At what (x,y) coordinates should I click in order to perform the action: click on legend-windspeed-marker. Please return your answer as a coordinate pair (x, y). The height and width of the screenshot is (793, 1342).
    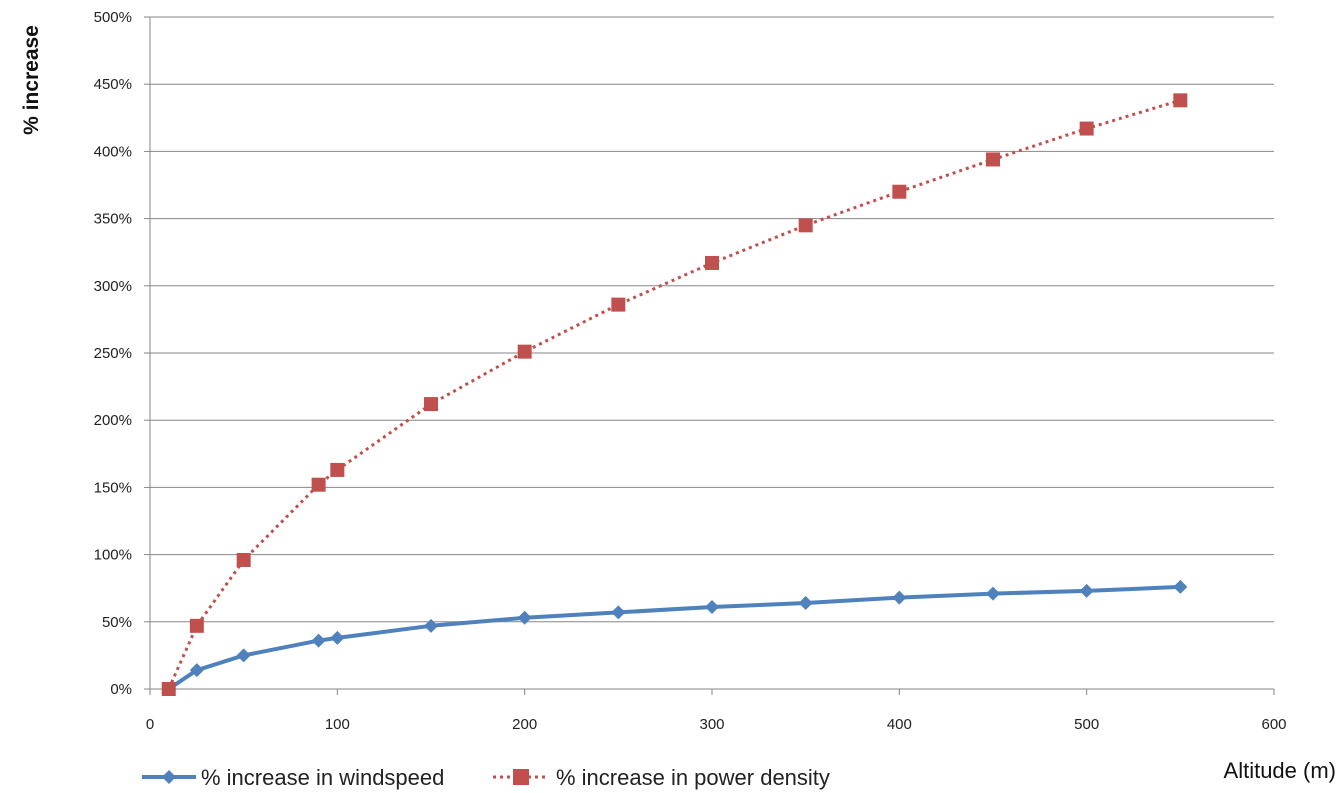
    Looking at the image, I should click on (169, 777).